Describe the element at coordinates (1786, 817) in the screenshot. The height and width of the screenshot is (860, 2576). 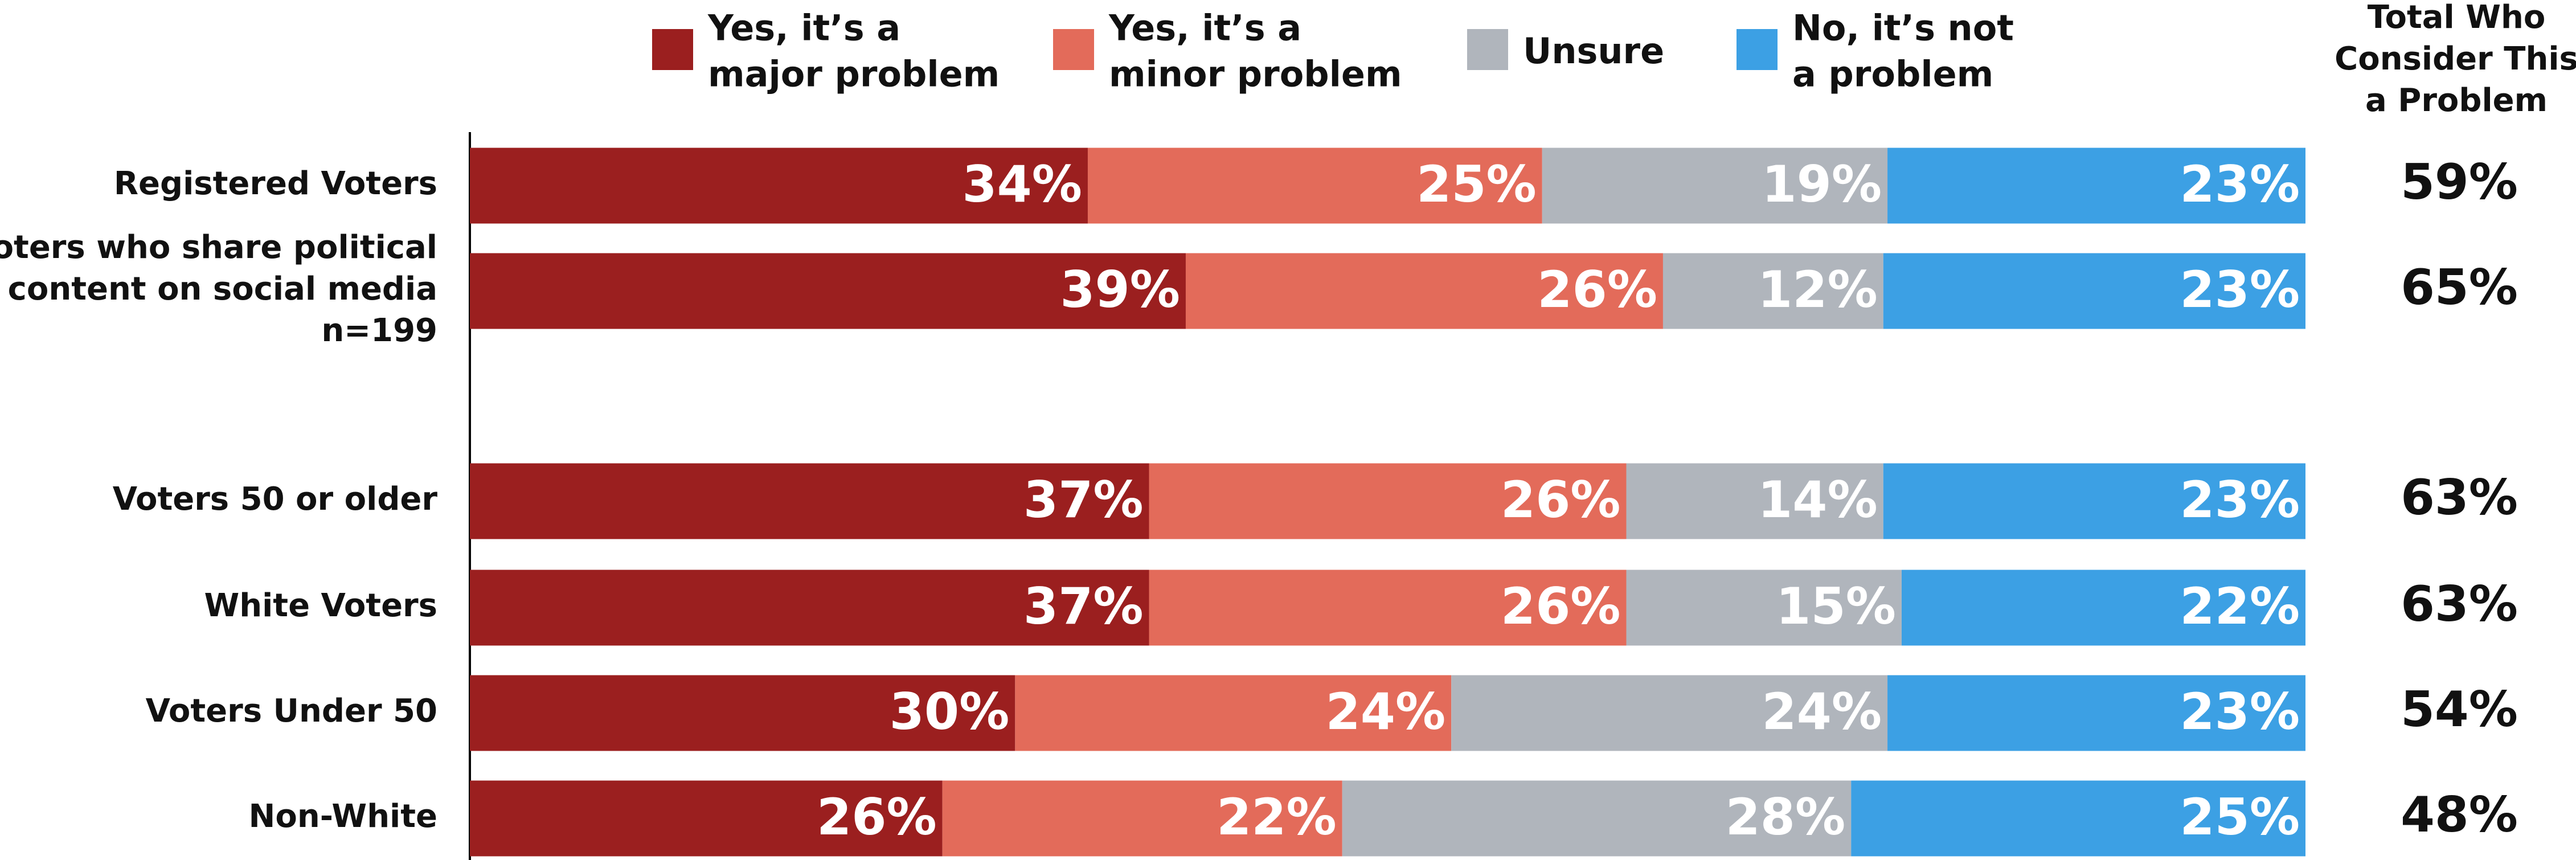
I see `data-label: 28%` at that location.